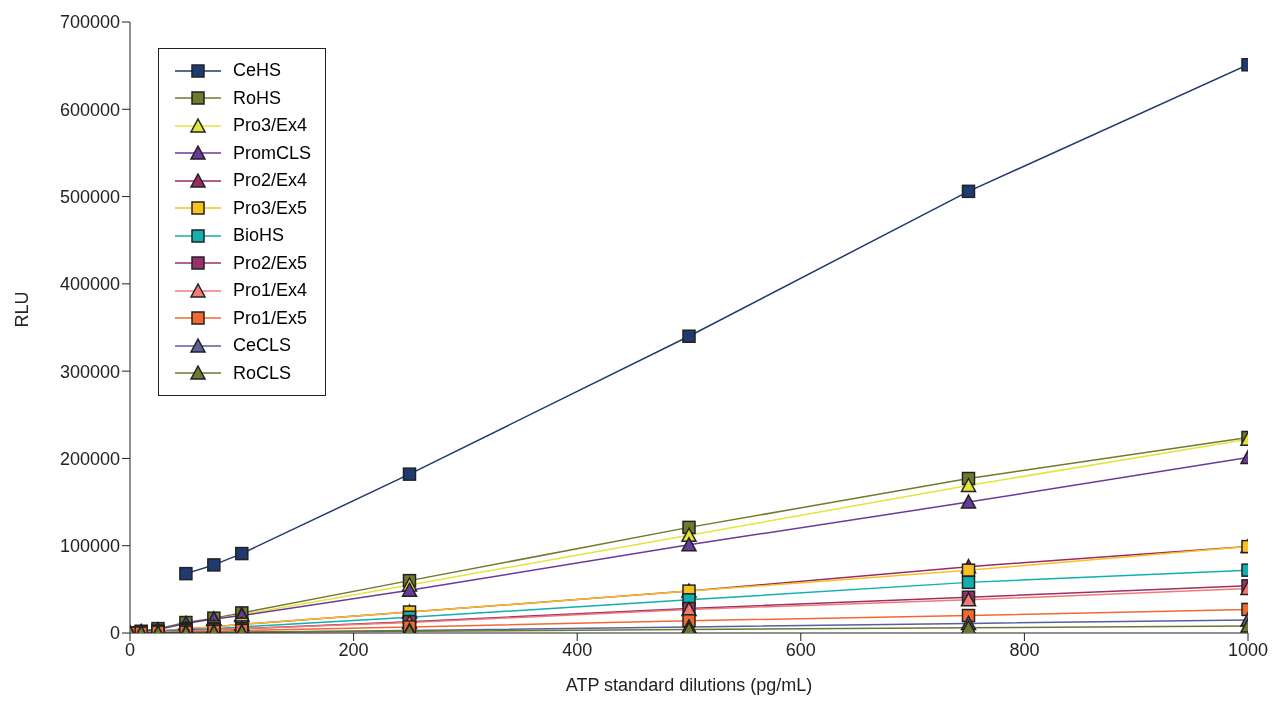 The width and height of the screenshot is (1278, 711). I want to click on y-tick-label: 0, so click(114, 633).